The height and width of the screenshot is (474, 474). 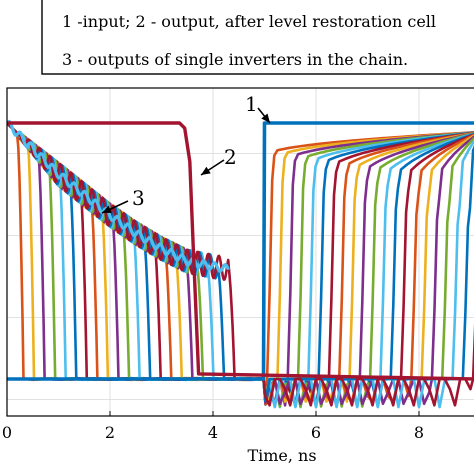 I want to click on x-ticks: 0 2 4 6 8, so click(x=213, y=426).